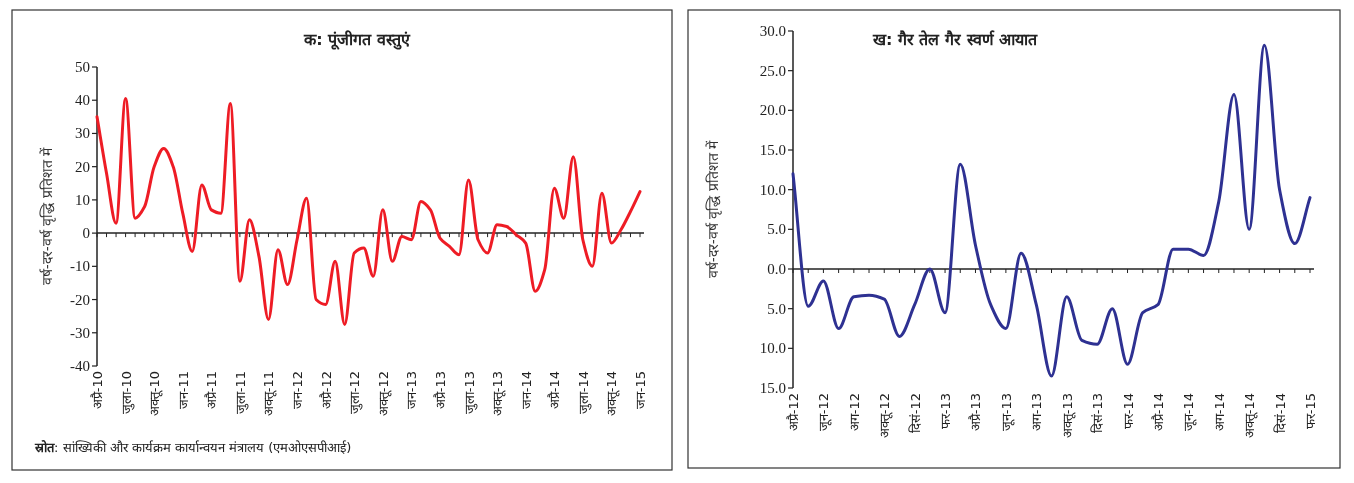 This screenshot has height=483, width=1354. What do you see at coordinates (915, 413) in the screenshot?
I see `x-tick-label: दिसं-12` at bounding box center [915, 413].